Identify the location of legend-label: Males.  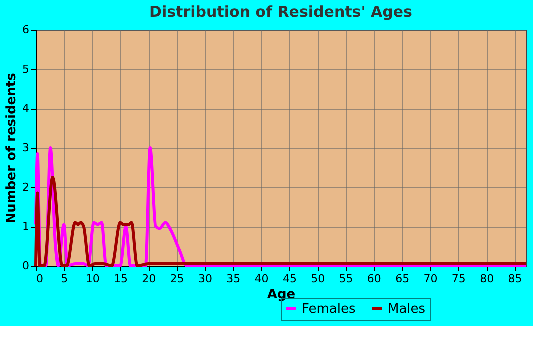
(407, 309).